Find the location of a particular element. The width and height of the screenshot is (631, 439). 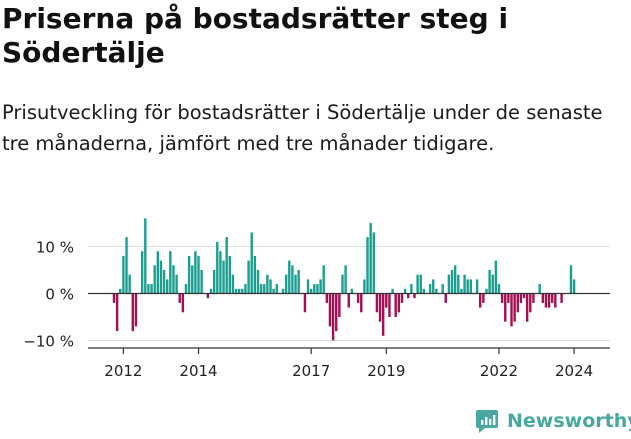

newsworthy-logo: Newsworthy is located at coordinates (552, 421).